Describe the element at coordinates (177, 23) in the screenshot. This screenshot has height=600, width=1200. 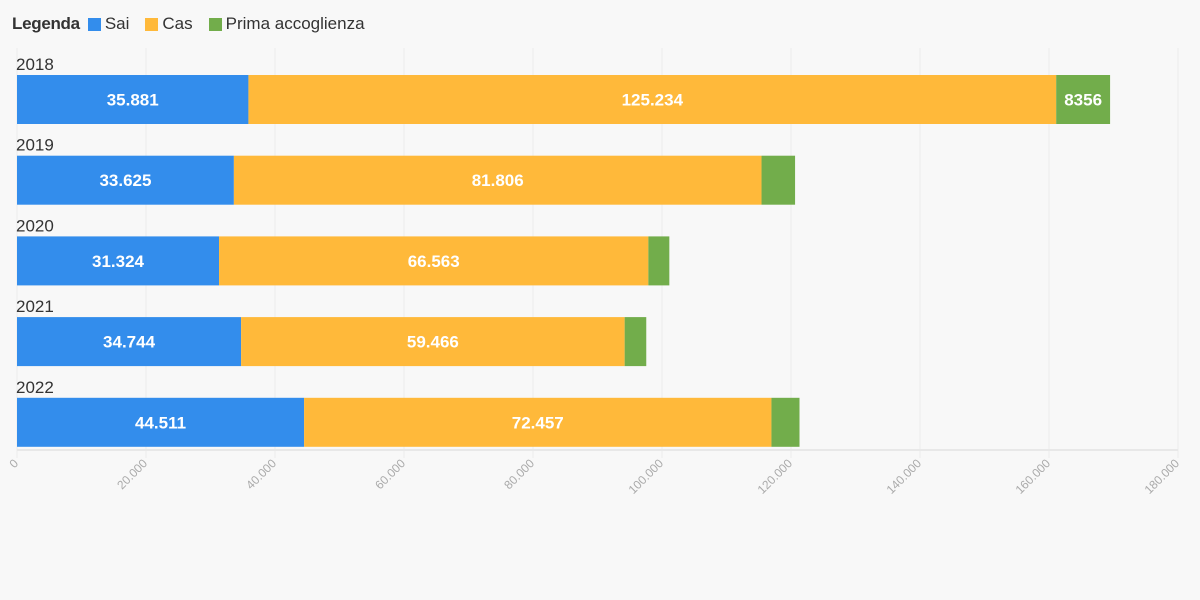
I see `legend-label-cas: Cas` at that location.